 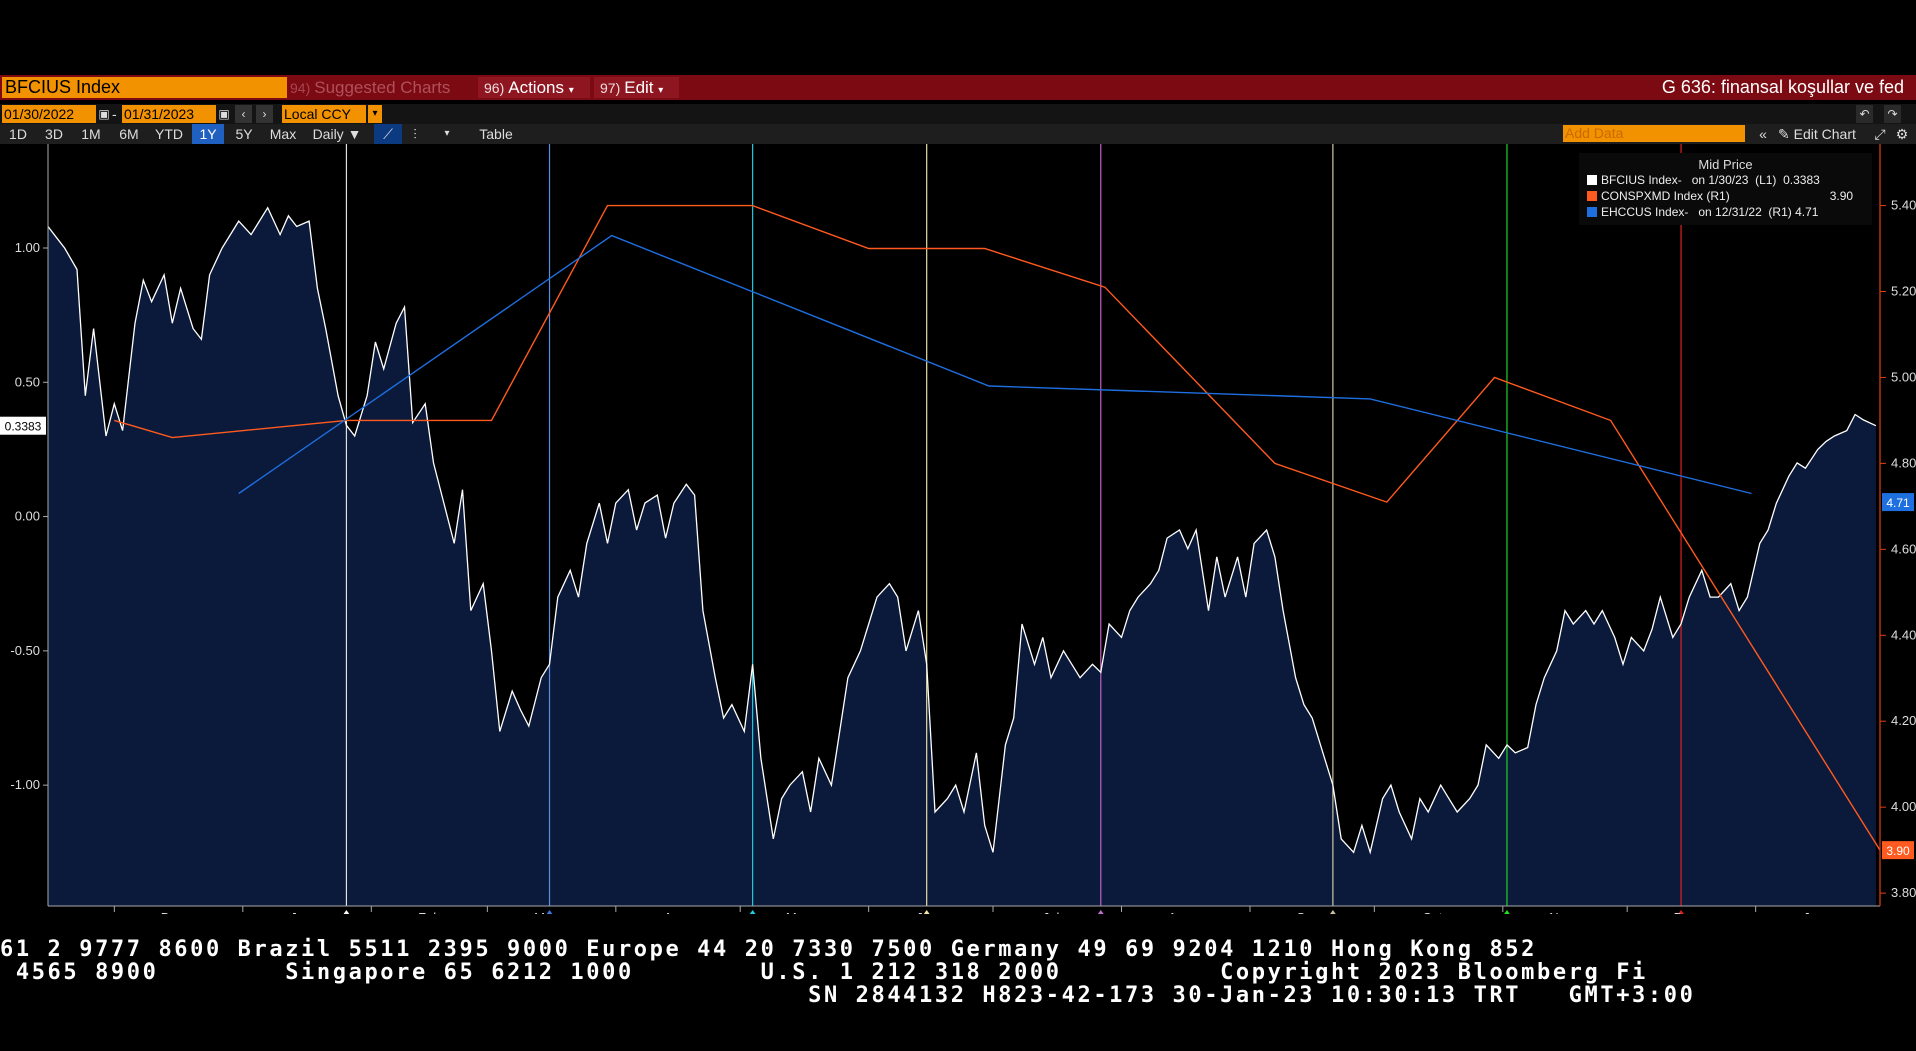 I want to click on right-tick-label-6: 4.20, so click(x=1903, y=720).